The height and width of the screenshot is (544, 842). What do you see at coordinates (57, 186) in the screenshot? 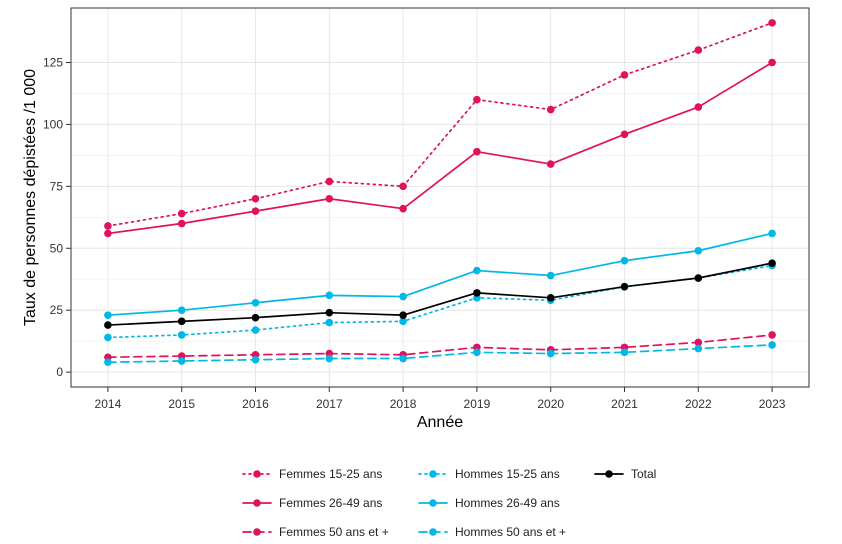
I see `y-tick-label-3: 75` at bounding box center [57, 186].